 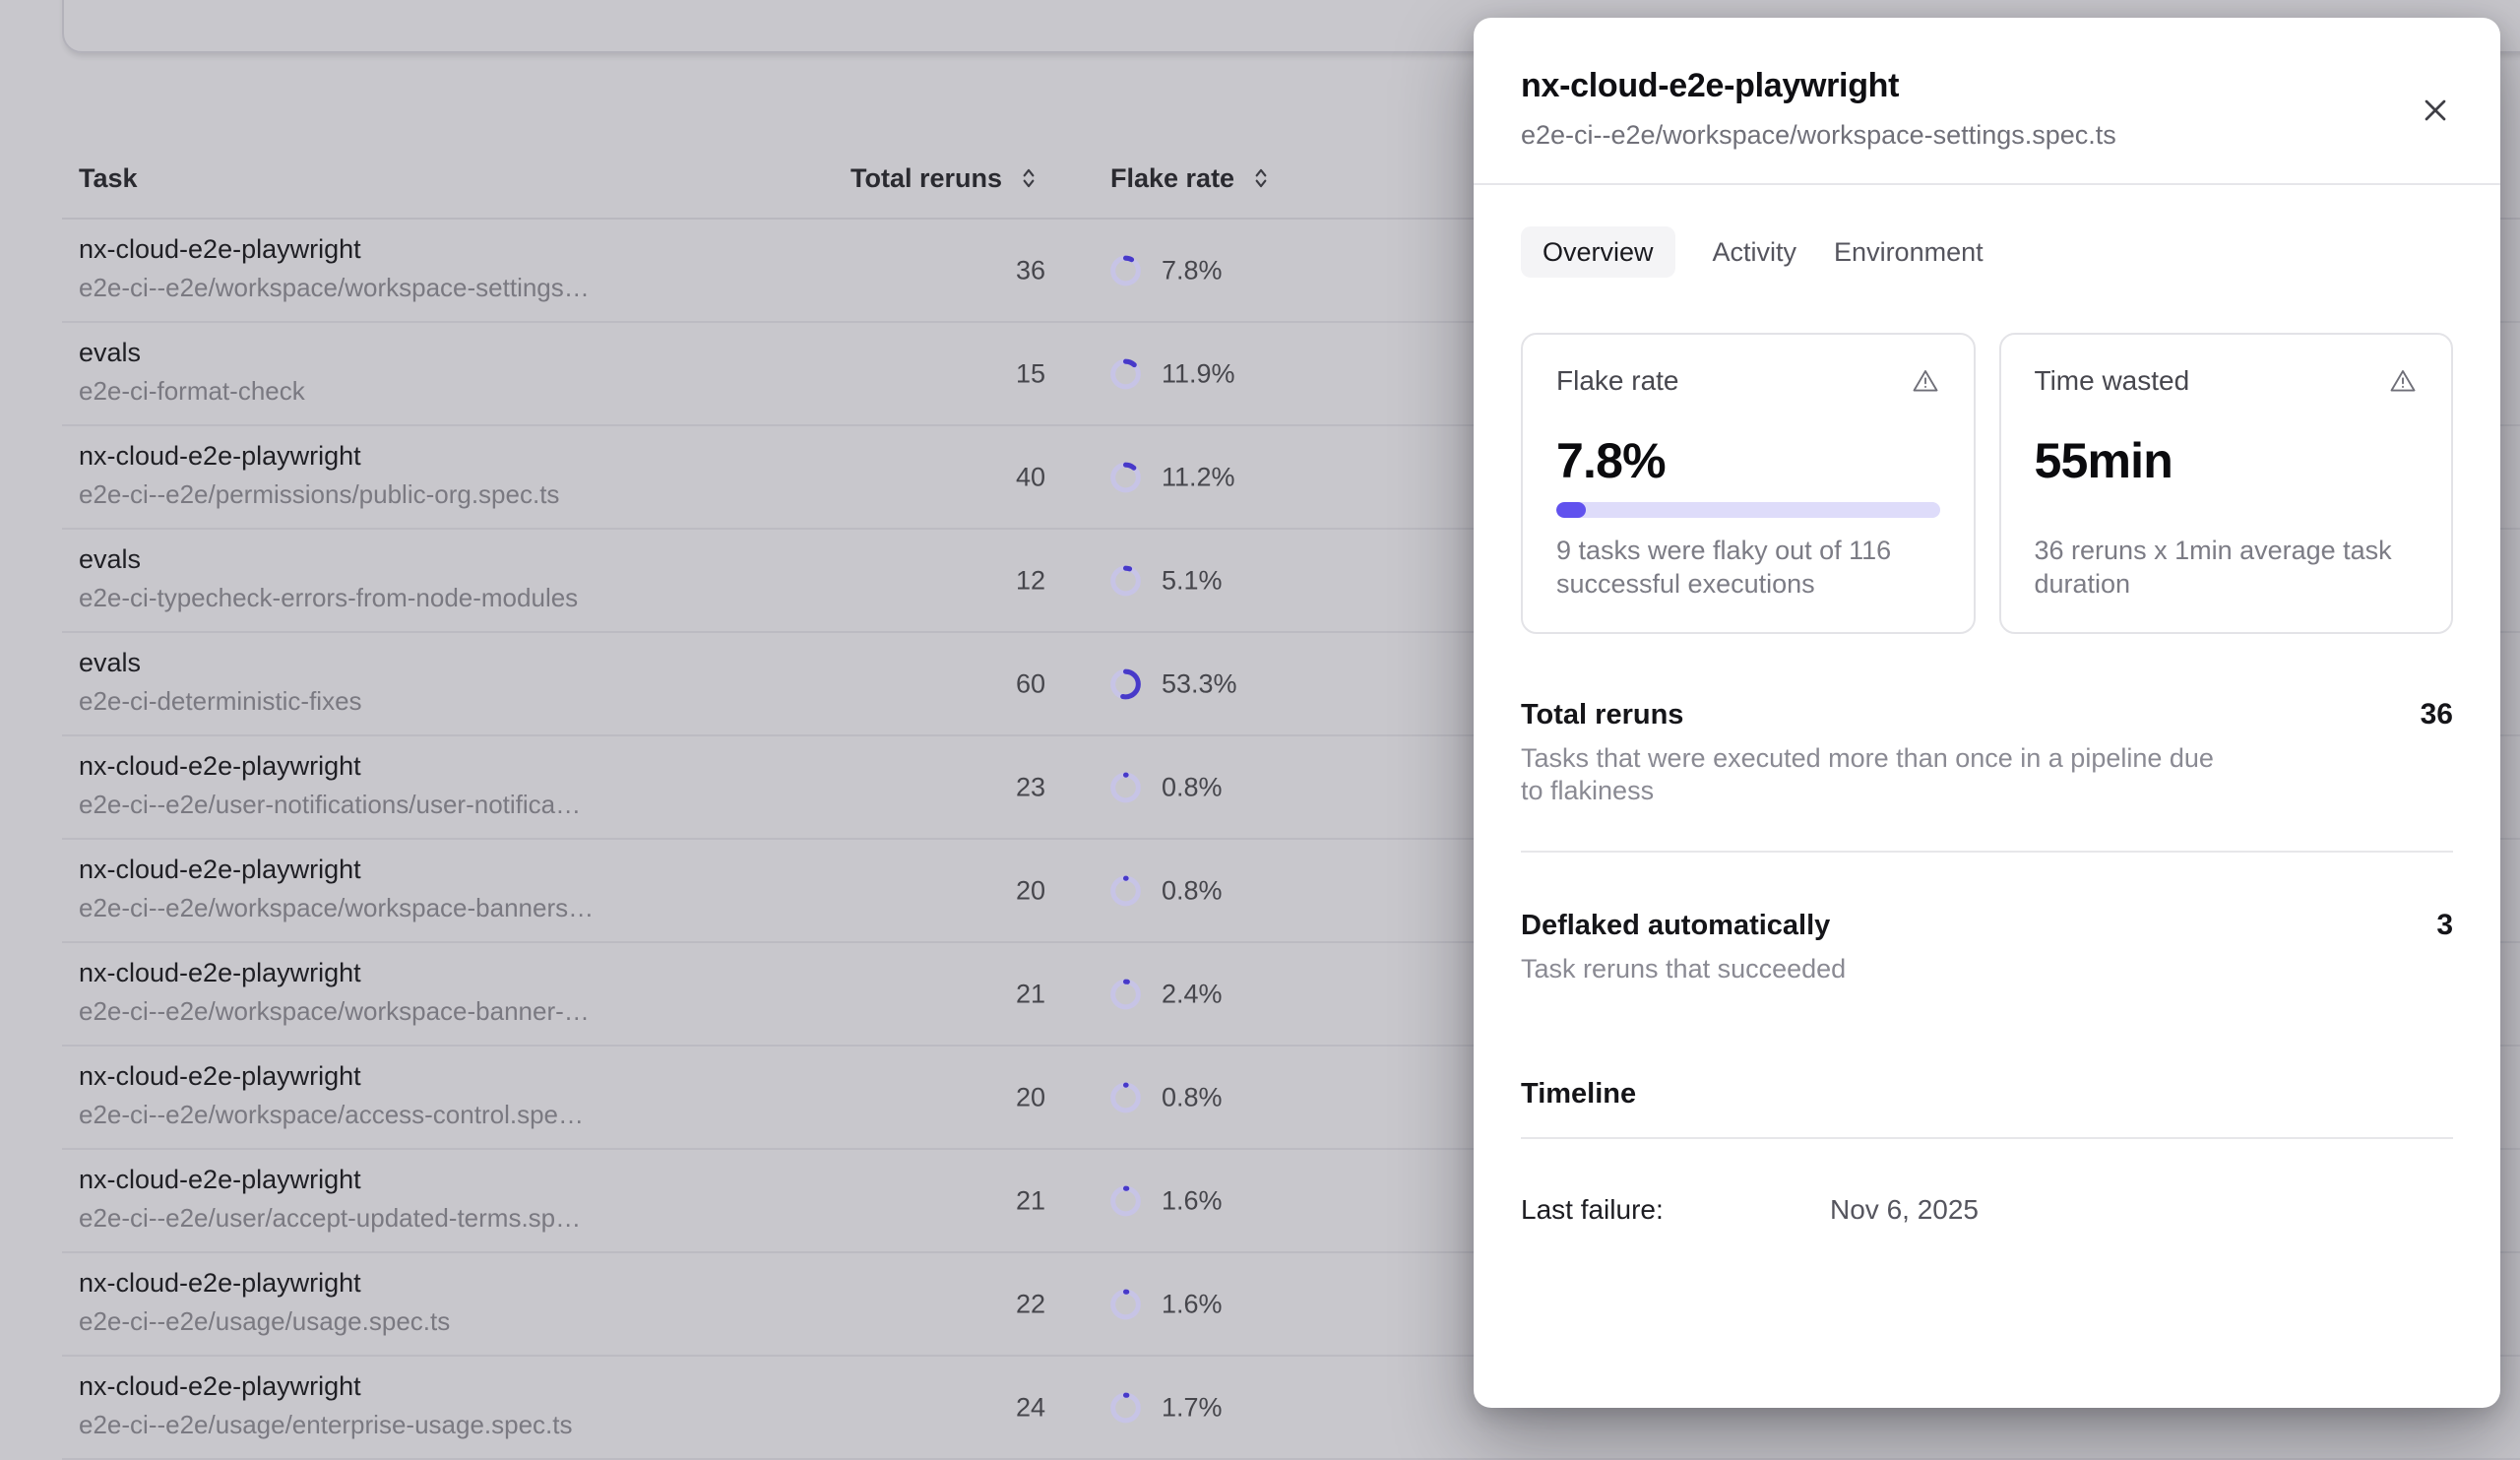 What do you see at coordinates (1987, 1138) in the screenshot?
I see `timeline-divider` at bounding box center [1987, 1138].